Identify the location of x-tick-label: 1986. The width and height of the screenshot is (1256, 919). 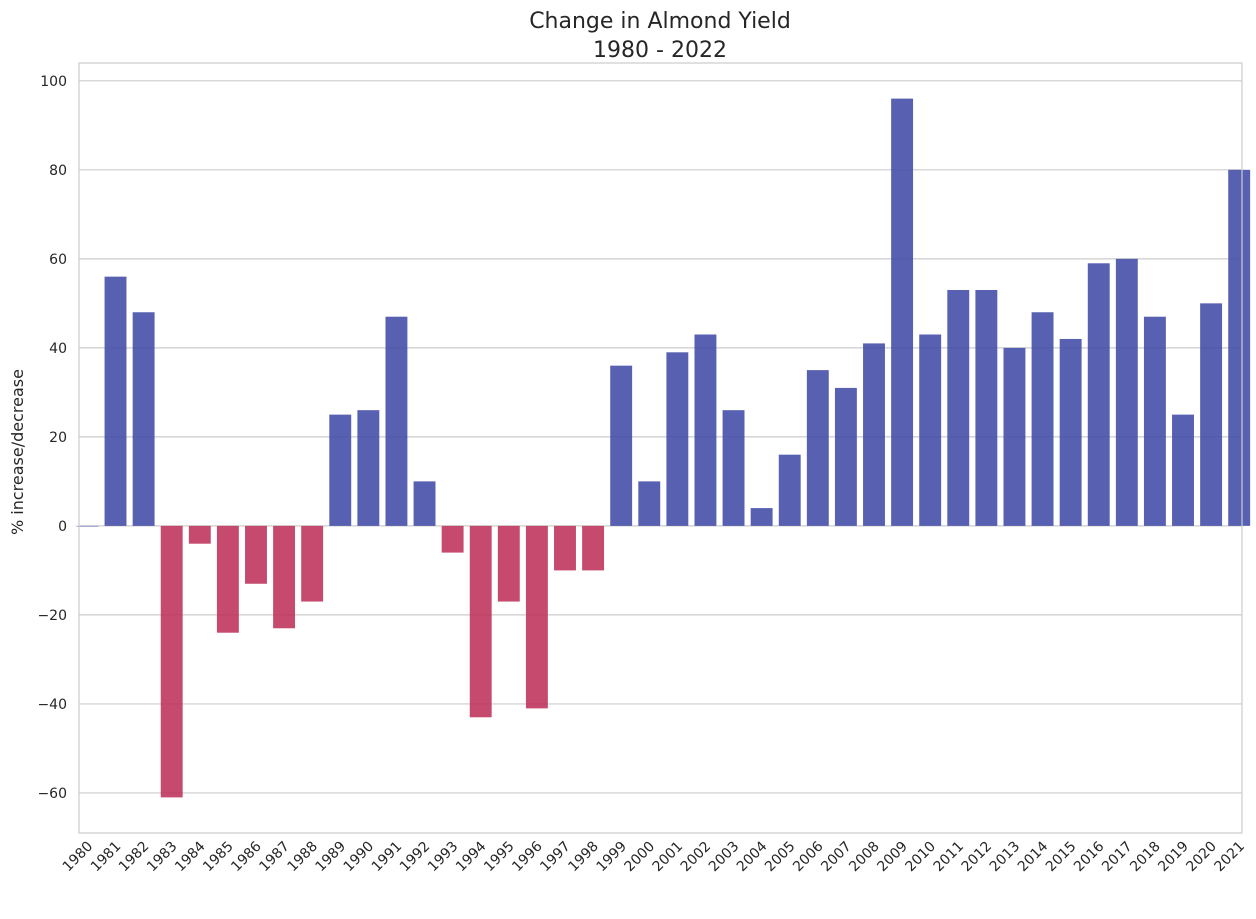
(246, 856).